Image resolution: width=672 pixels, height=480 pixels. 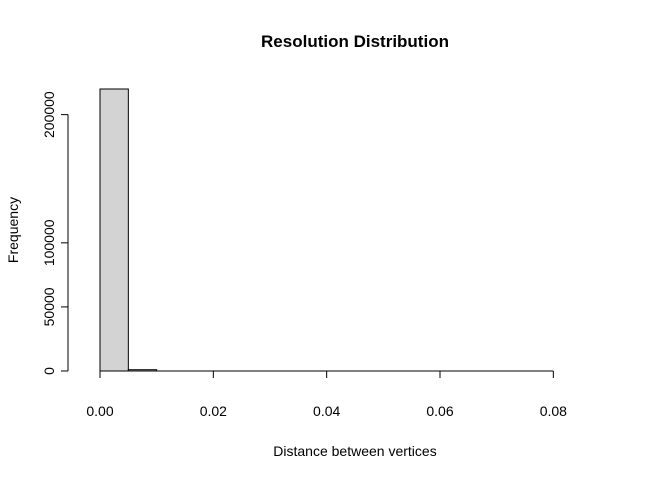 I want to click on x-tick-label-0: 0.00, so click(x=99, y=411).